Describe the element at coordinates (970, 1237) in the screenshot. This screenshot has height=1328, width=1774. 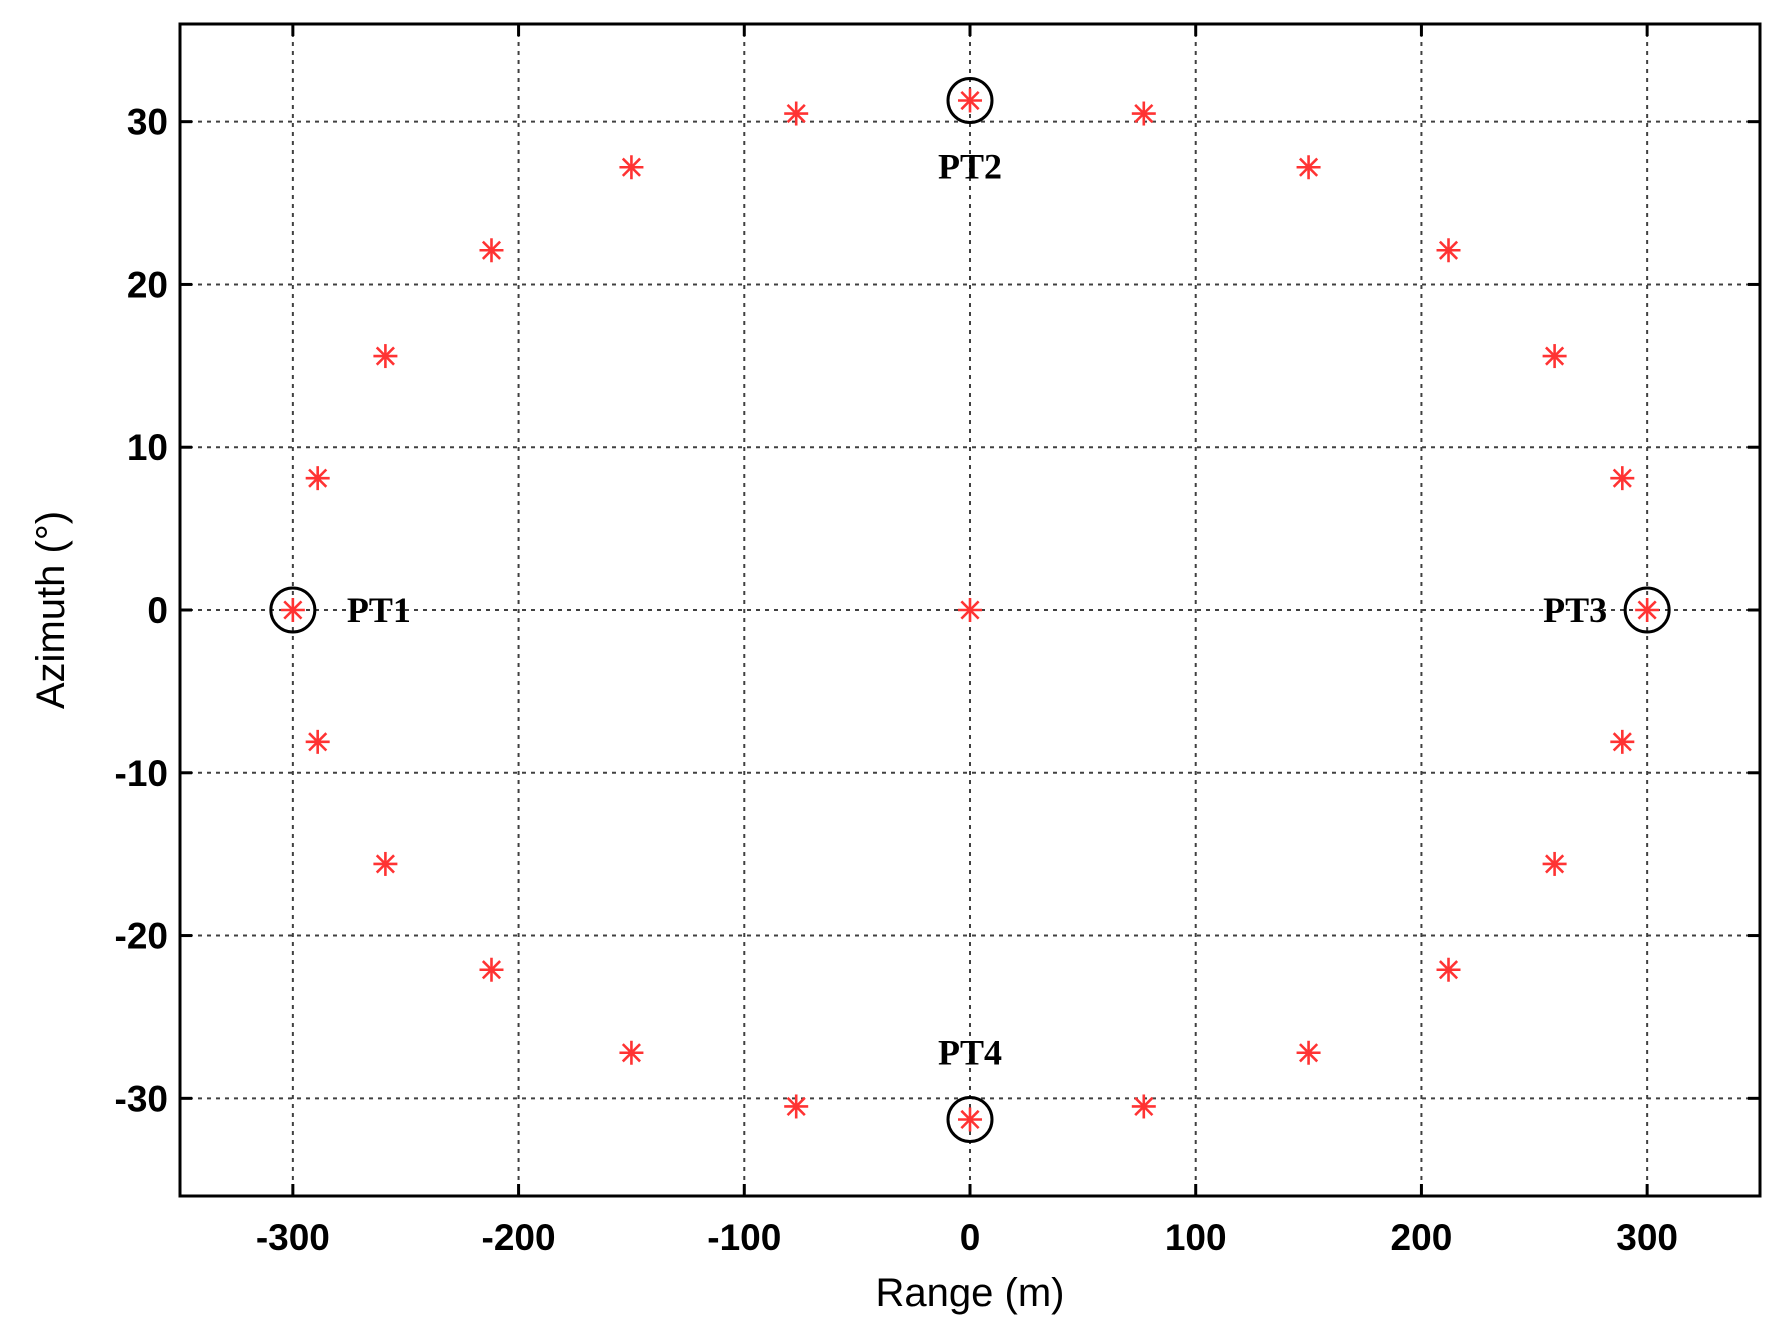
I see `x-tick-label: 0` at that location.